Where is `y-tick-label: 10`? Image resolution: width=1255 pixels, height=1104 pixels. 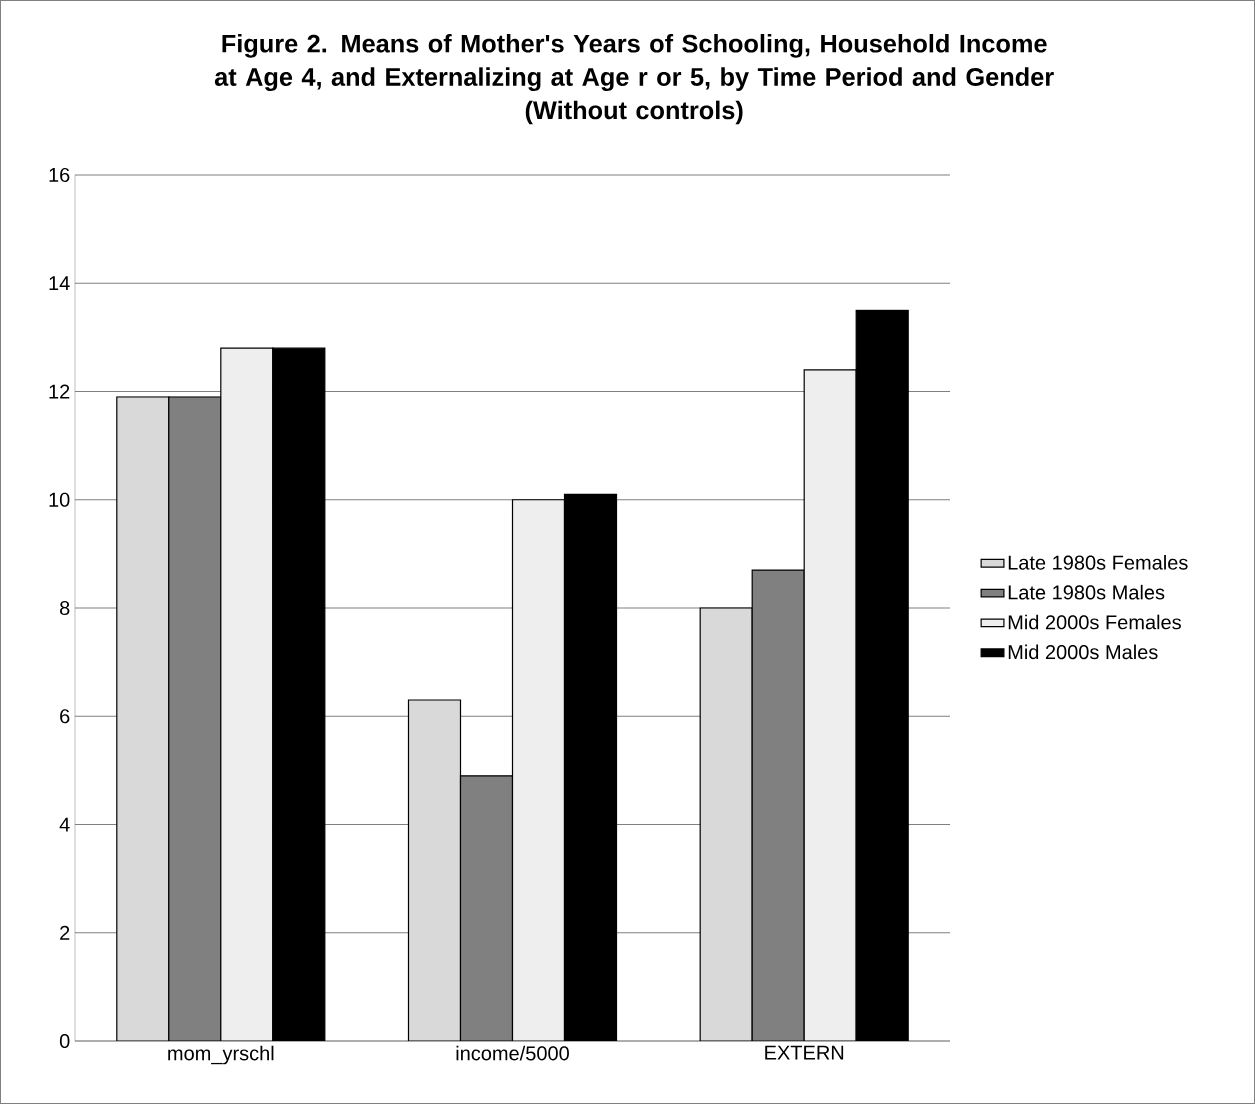 y-tick-label: 10 is located at coordinates (59, 499).